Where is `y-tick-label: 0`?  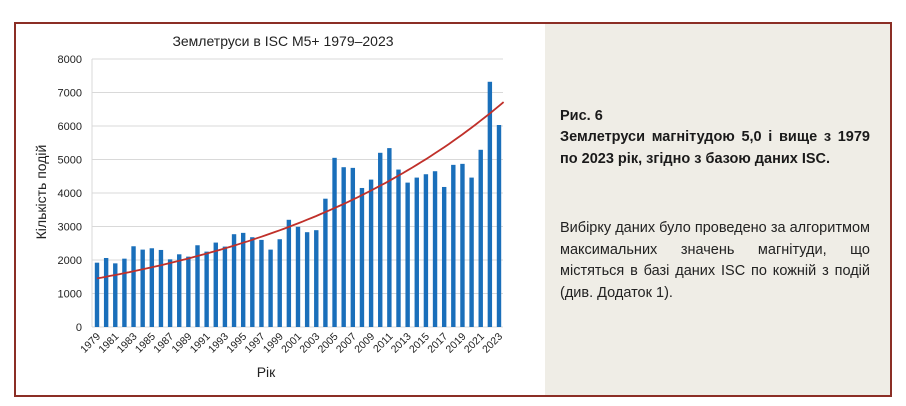 y-tick-label: 0 is located at coordinates (79, 328).